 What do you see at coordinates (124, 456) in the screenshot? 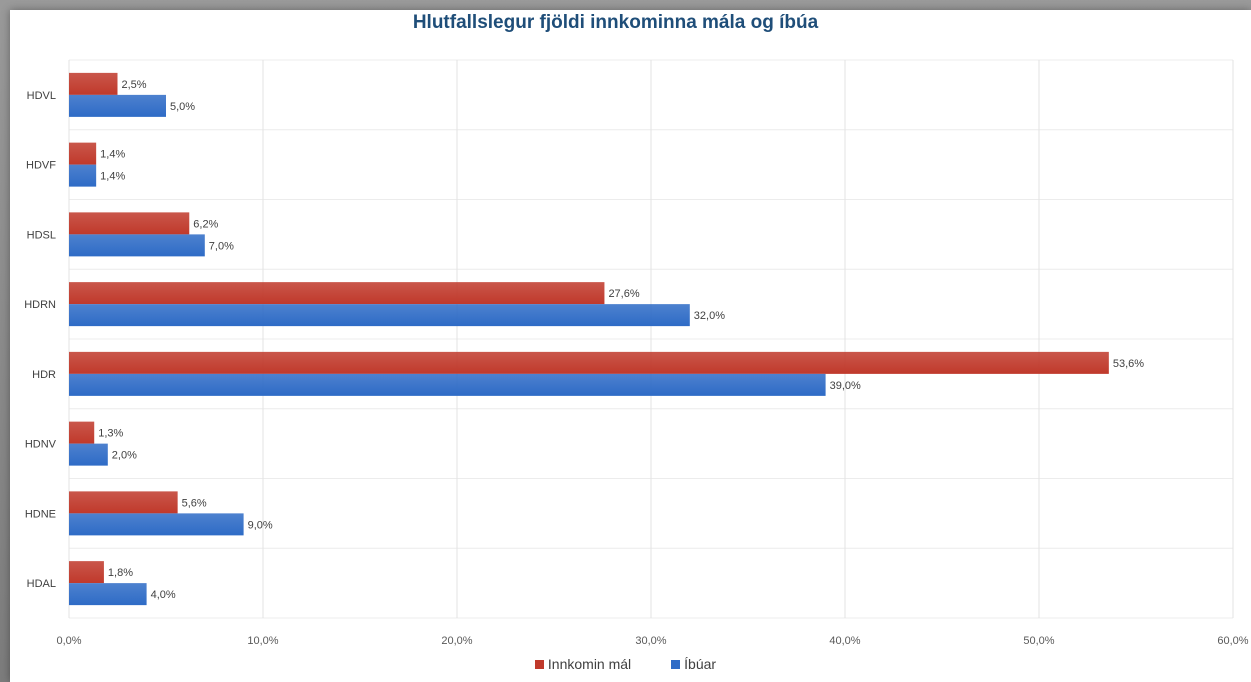
I see `data-label: 2,0%` at bounding box center [124, 456].